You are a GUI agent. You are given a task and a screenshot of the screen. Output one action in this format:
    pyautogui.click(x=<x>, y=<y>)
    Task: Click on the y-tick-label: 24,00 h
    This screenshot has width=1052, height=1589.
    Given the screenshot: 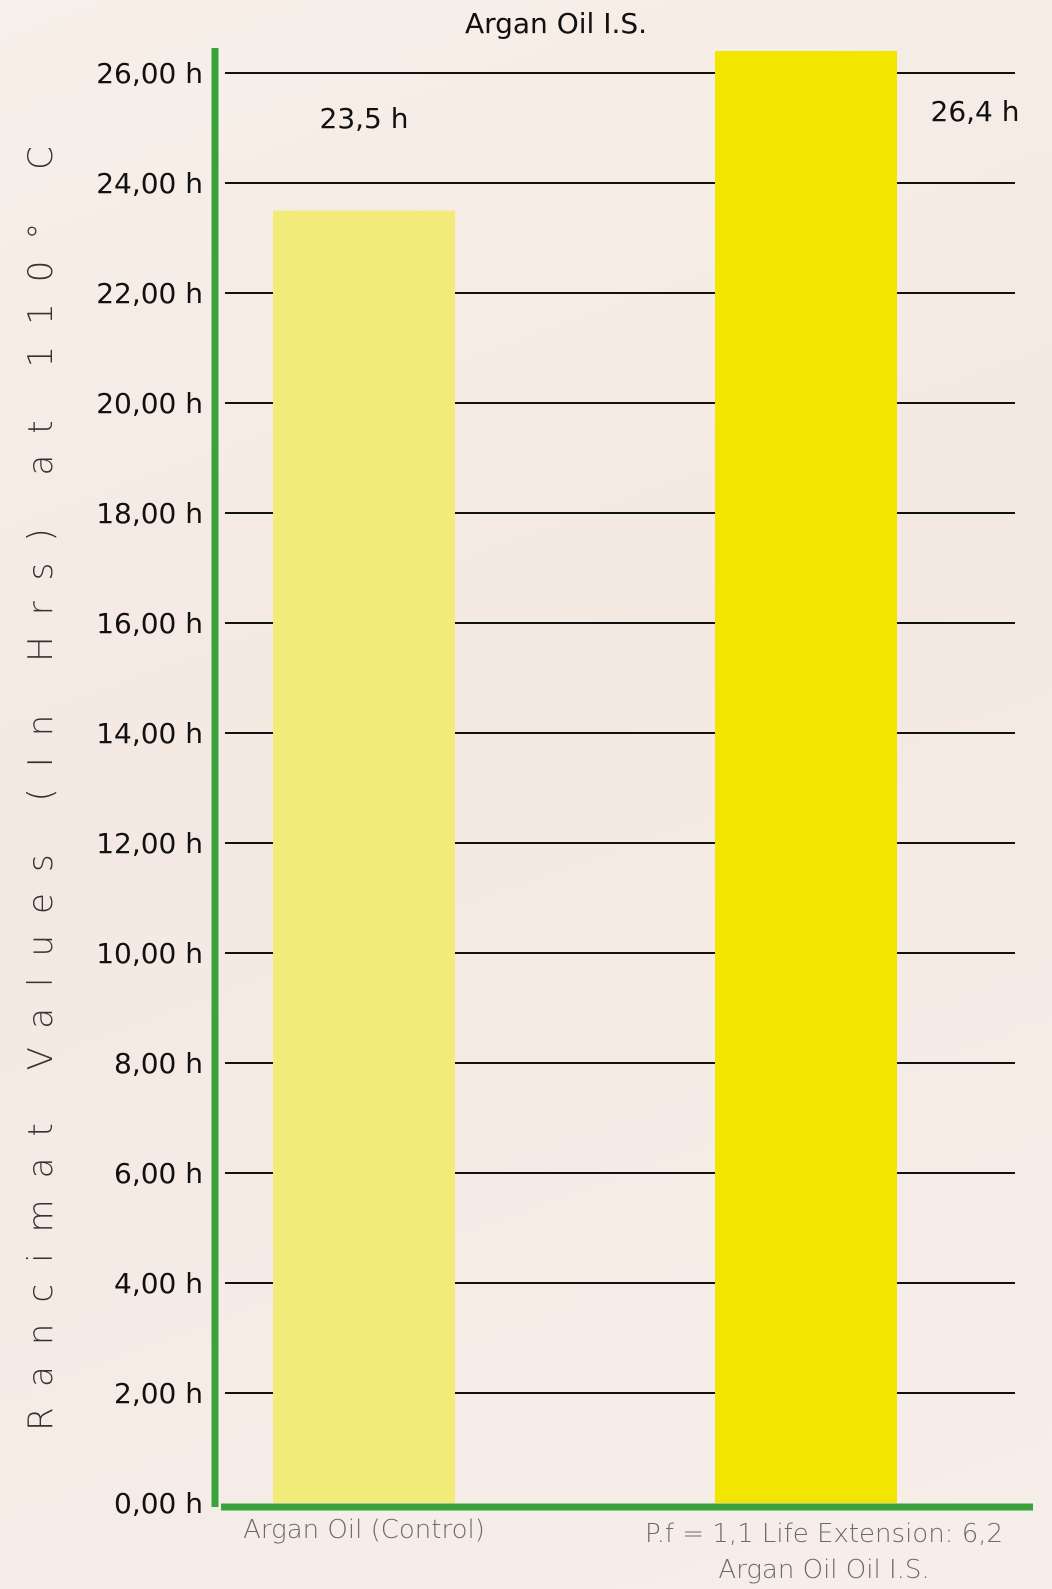 What is the action you would take?
    pyautogui.click(x=149, y=183)
    